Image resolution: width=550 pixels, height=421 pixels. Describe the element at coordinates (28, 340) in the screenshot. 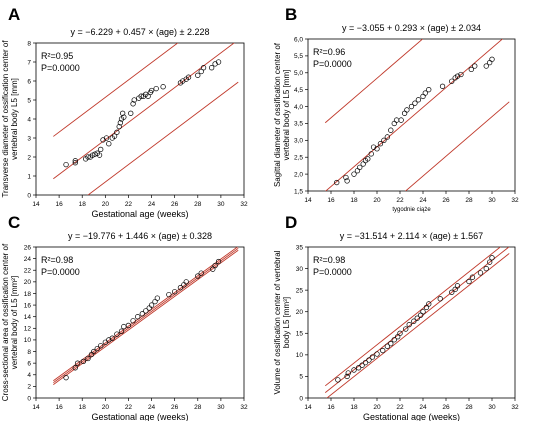

I see `y-tick-label: 10` at that location.